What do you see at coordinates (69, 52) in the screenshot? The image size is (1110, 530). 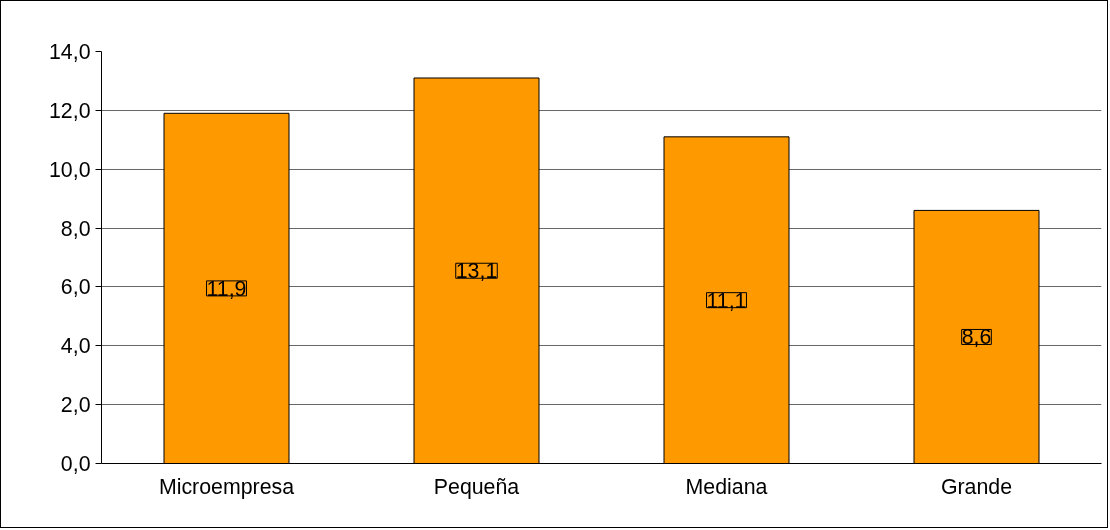 I see `y-tick-label: 14,0` at bounding box center [69, 52].